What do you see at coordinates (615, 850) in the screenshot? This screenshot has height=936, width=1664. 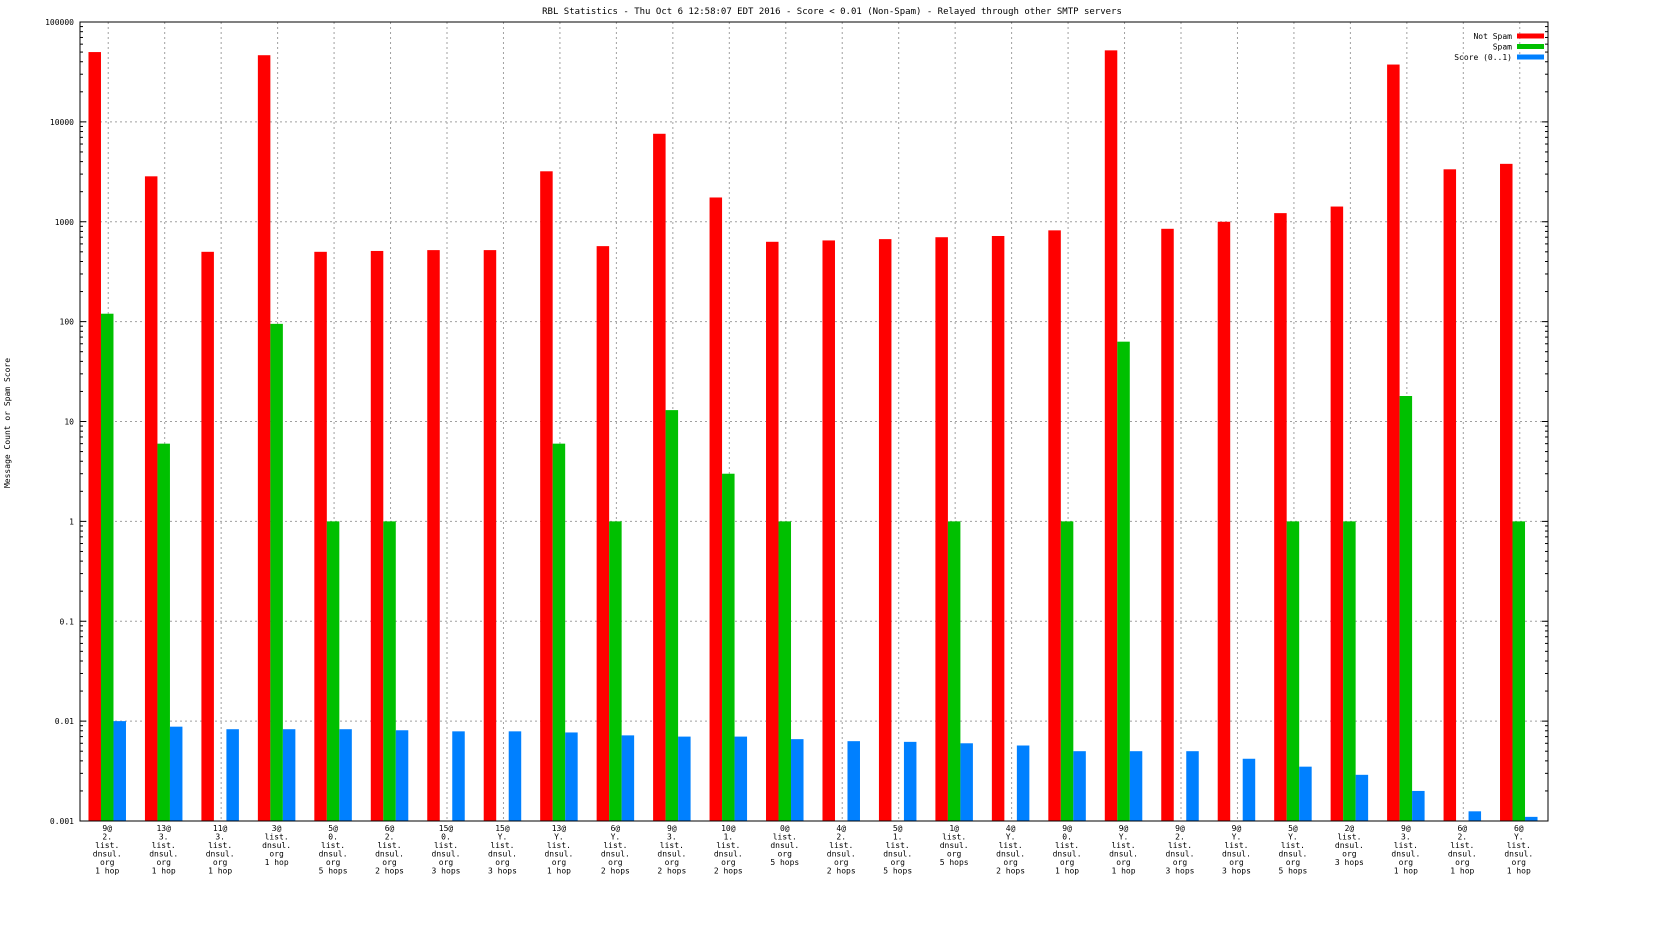 I see `x-tick-label: 6@ Y. list. dnsul. org 2 hops` at bounding box center [615, 850].